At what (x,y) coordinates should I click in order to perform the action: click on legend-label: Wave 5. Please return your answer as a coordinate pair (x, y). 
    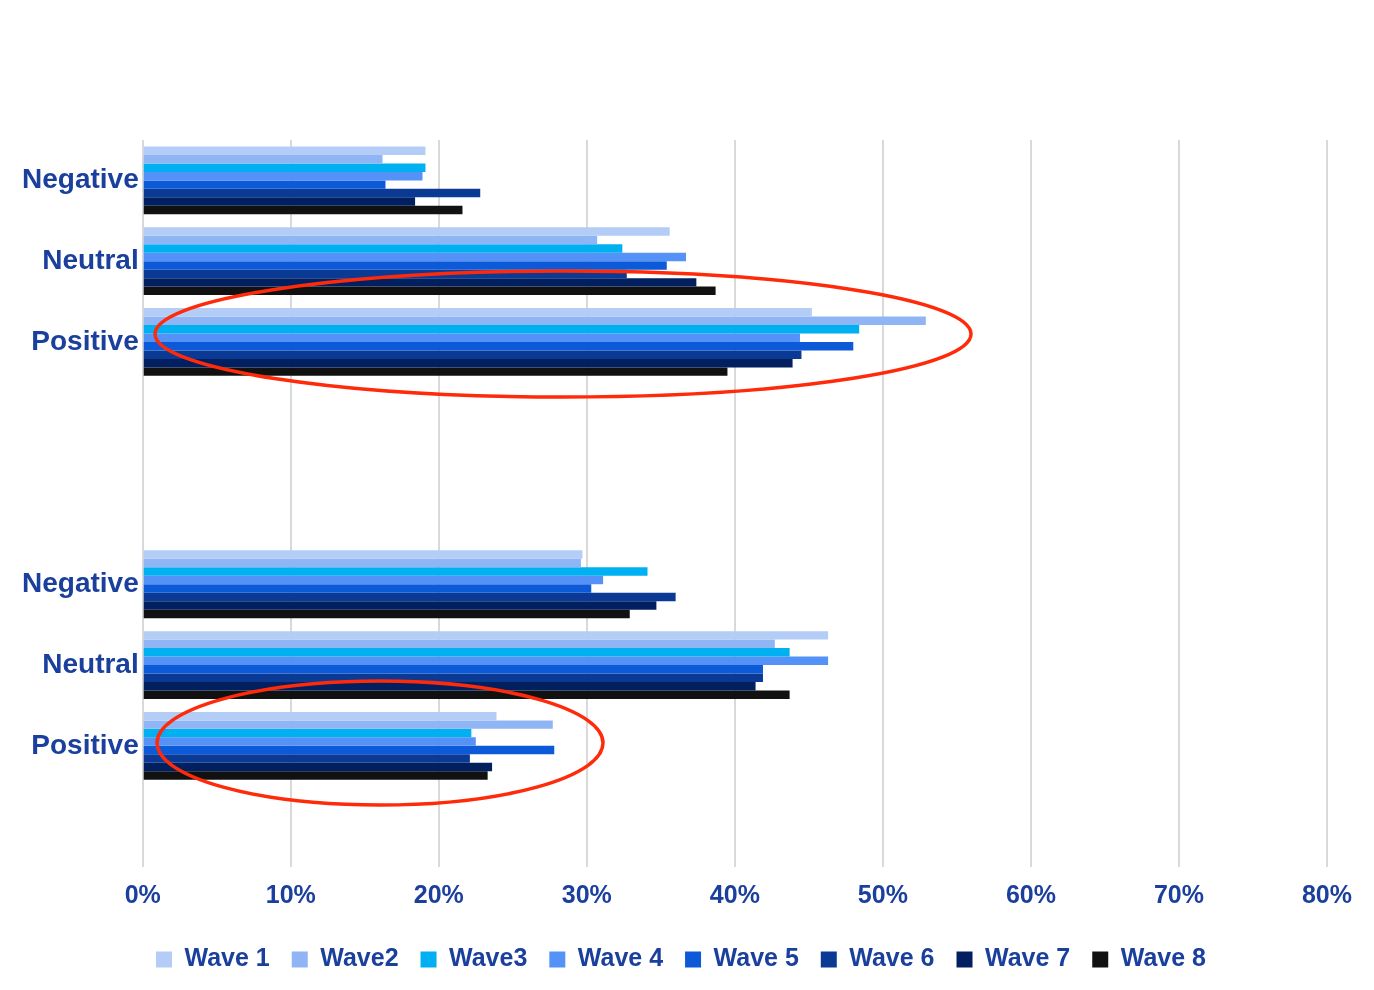
    Looking at the image, I should click on (756, 957).